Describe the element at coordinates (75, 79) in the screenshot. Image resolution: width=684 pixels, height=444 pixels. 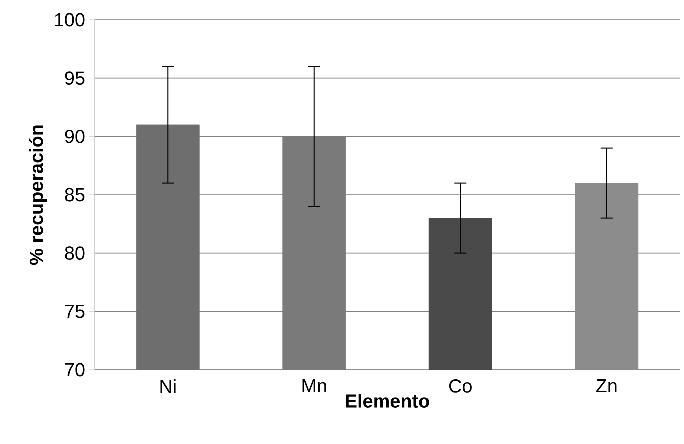
I see `y-tick-label: 95` at that location.